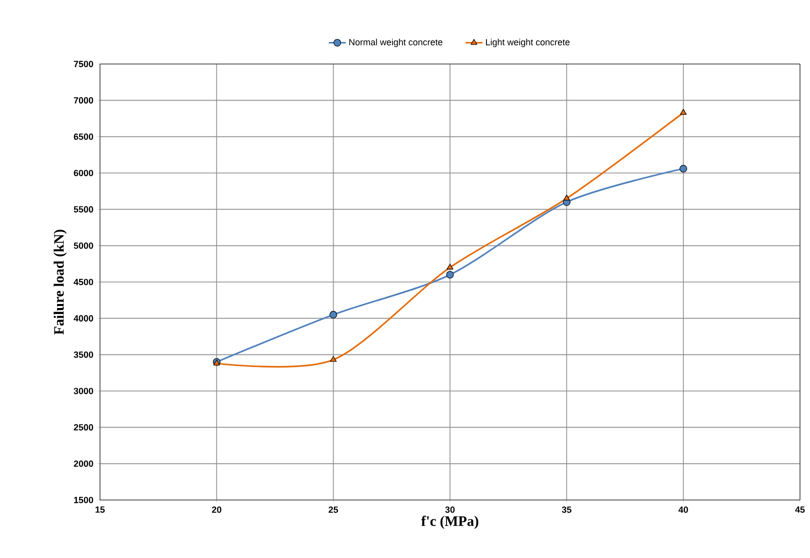 The image size is (810, 558). Describe the element at coordinates (683, 509) in the screenshot. I see `x-tick-label: 40` at that location.